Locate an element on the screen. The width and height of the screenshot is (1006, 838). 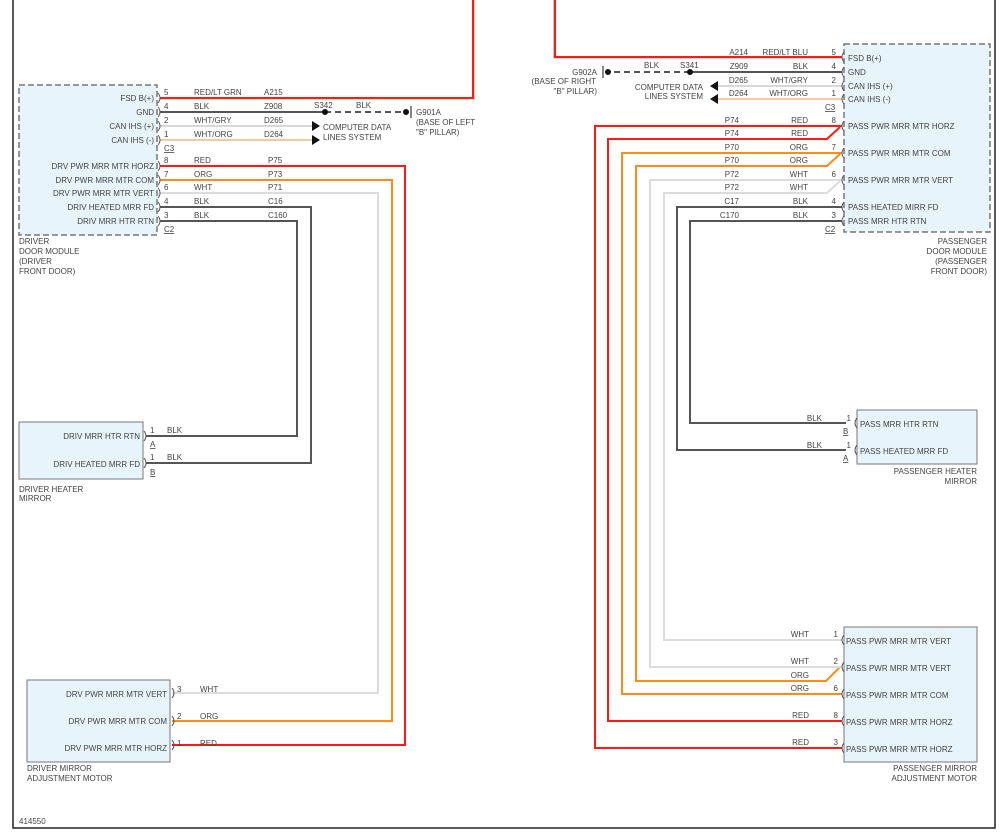
wire-p71 is located at coordinates (269, 443).